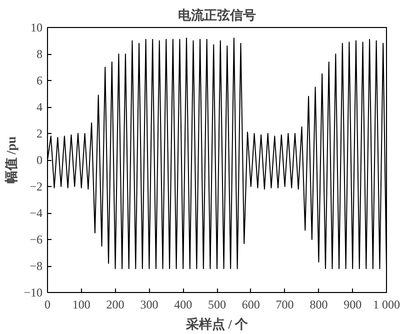  I want to click on y-tick-label: 4, so click(39, 107).